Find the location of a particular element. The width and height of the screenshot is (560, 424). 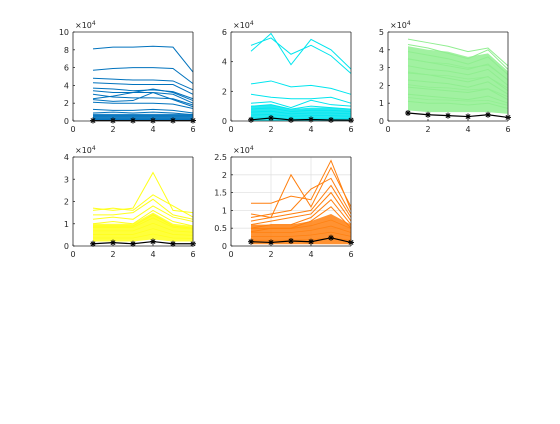

y-tick-label: 3 is located at coordinates (66, 179).